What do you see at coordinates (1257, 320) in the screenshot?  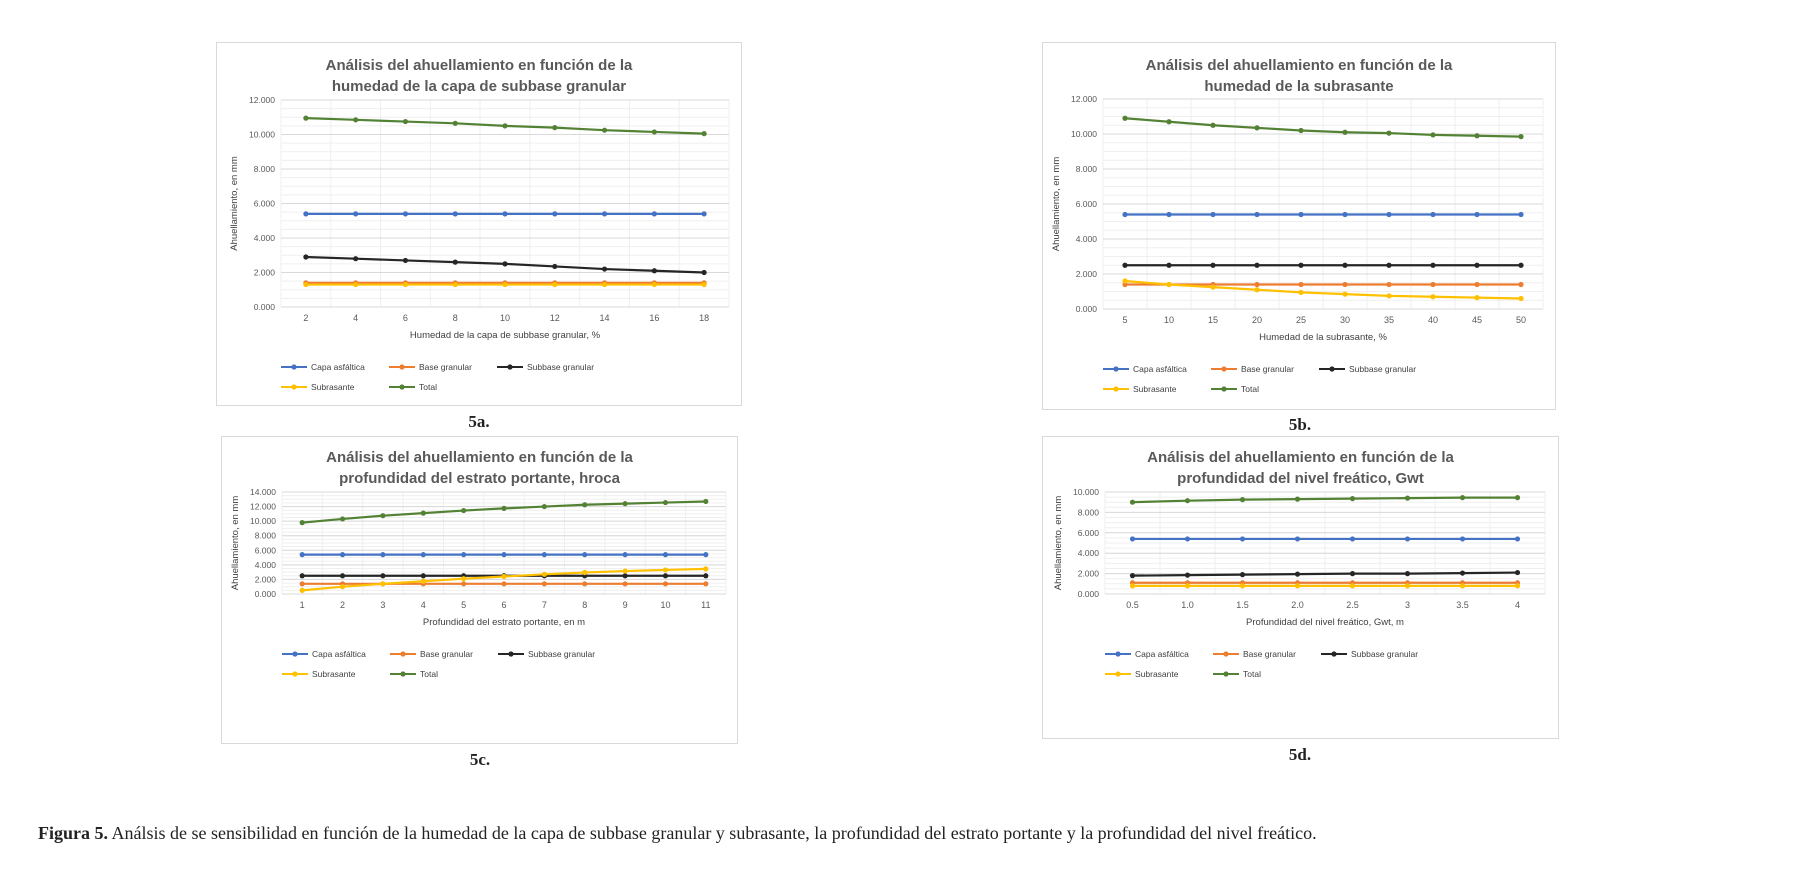 I see `x-tick-label: 20` at bounding box center [1257, 320].